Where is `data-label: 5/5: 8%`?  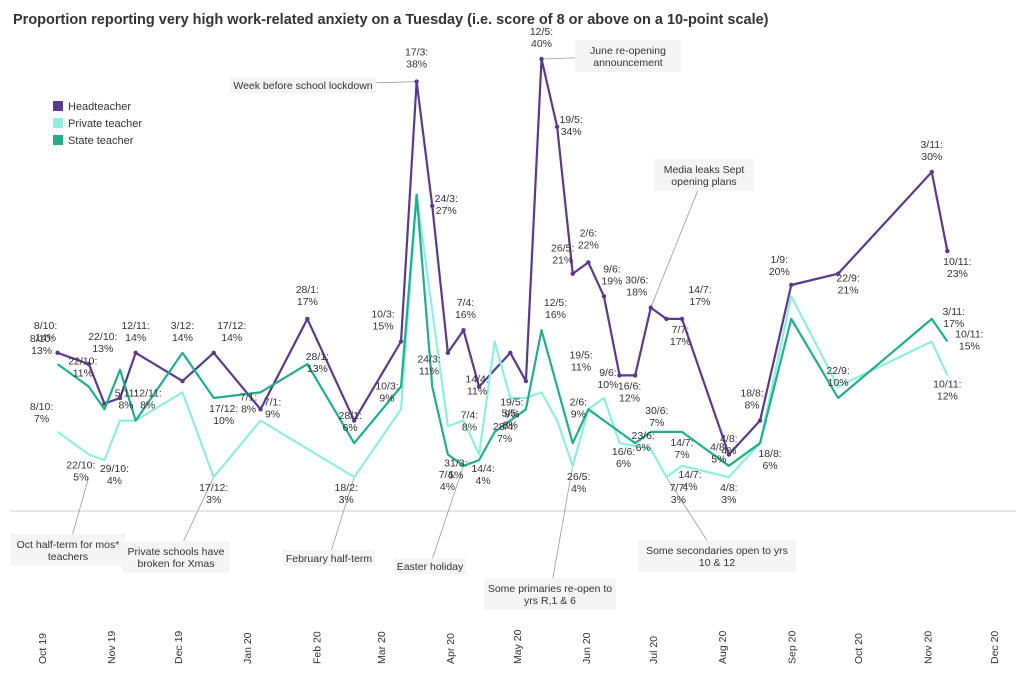
data-label: 5/5: 8% is located at coordinates (511, 420).